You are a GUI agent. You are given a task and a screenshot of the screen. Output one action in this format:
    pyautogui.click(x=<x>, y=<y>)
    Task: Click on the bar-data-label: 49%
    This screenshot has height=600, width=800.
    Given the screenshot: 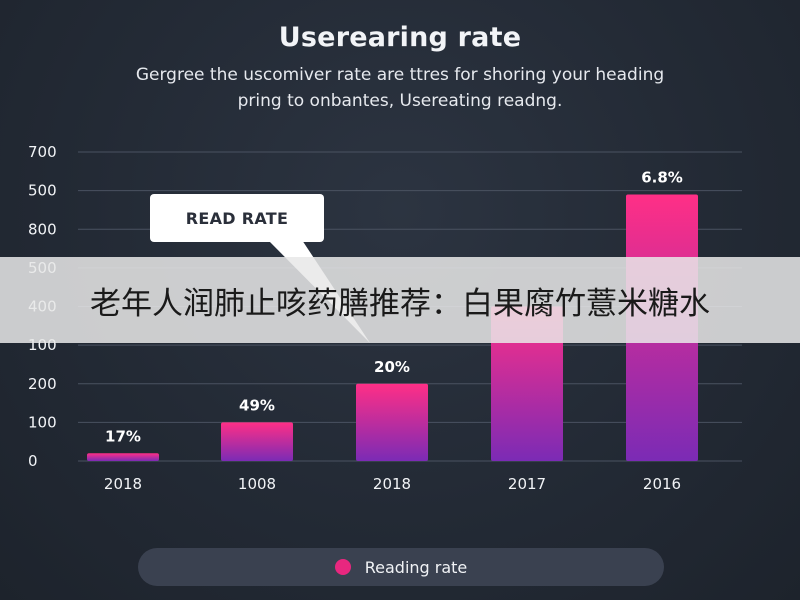 What is the action you would take?
    pyautogui.click(x=257, y=405)
    